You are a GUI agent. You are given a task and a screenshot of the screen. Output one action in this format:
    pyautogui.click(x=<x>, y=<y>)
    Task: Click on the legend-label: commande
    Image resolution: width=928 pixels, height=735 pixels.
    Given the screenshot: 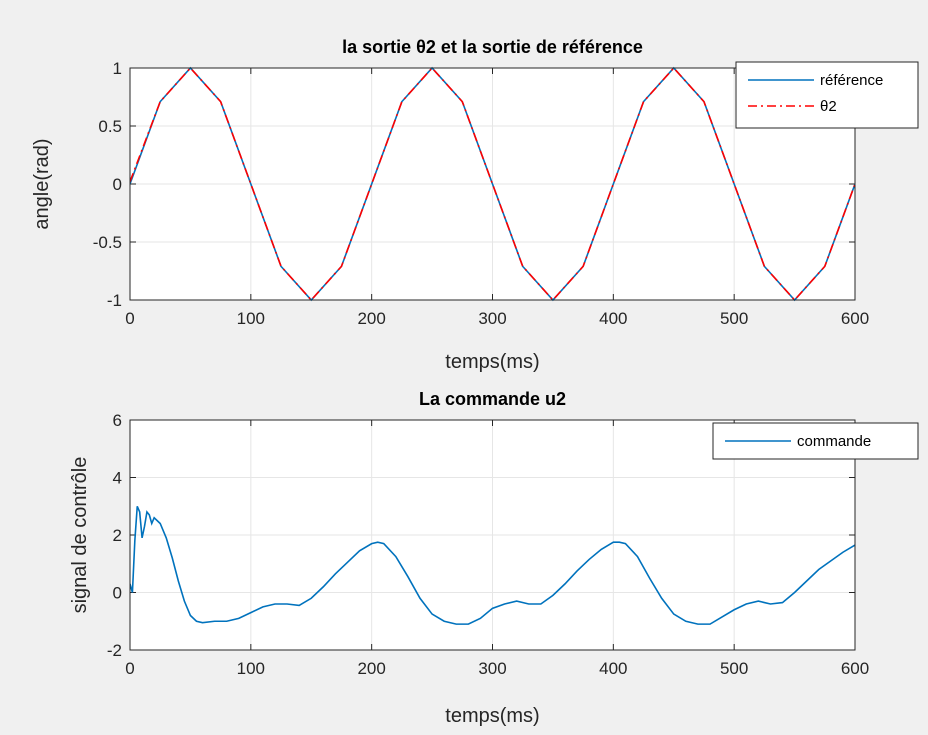 What is the action you would take?
    pyautogui.click(x=834, y=441)
    